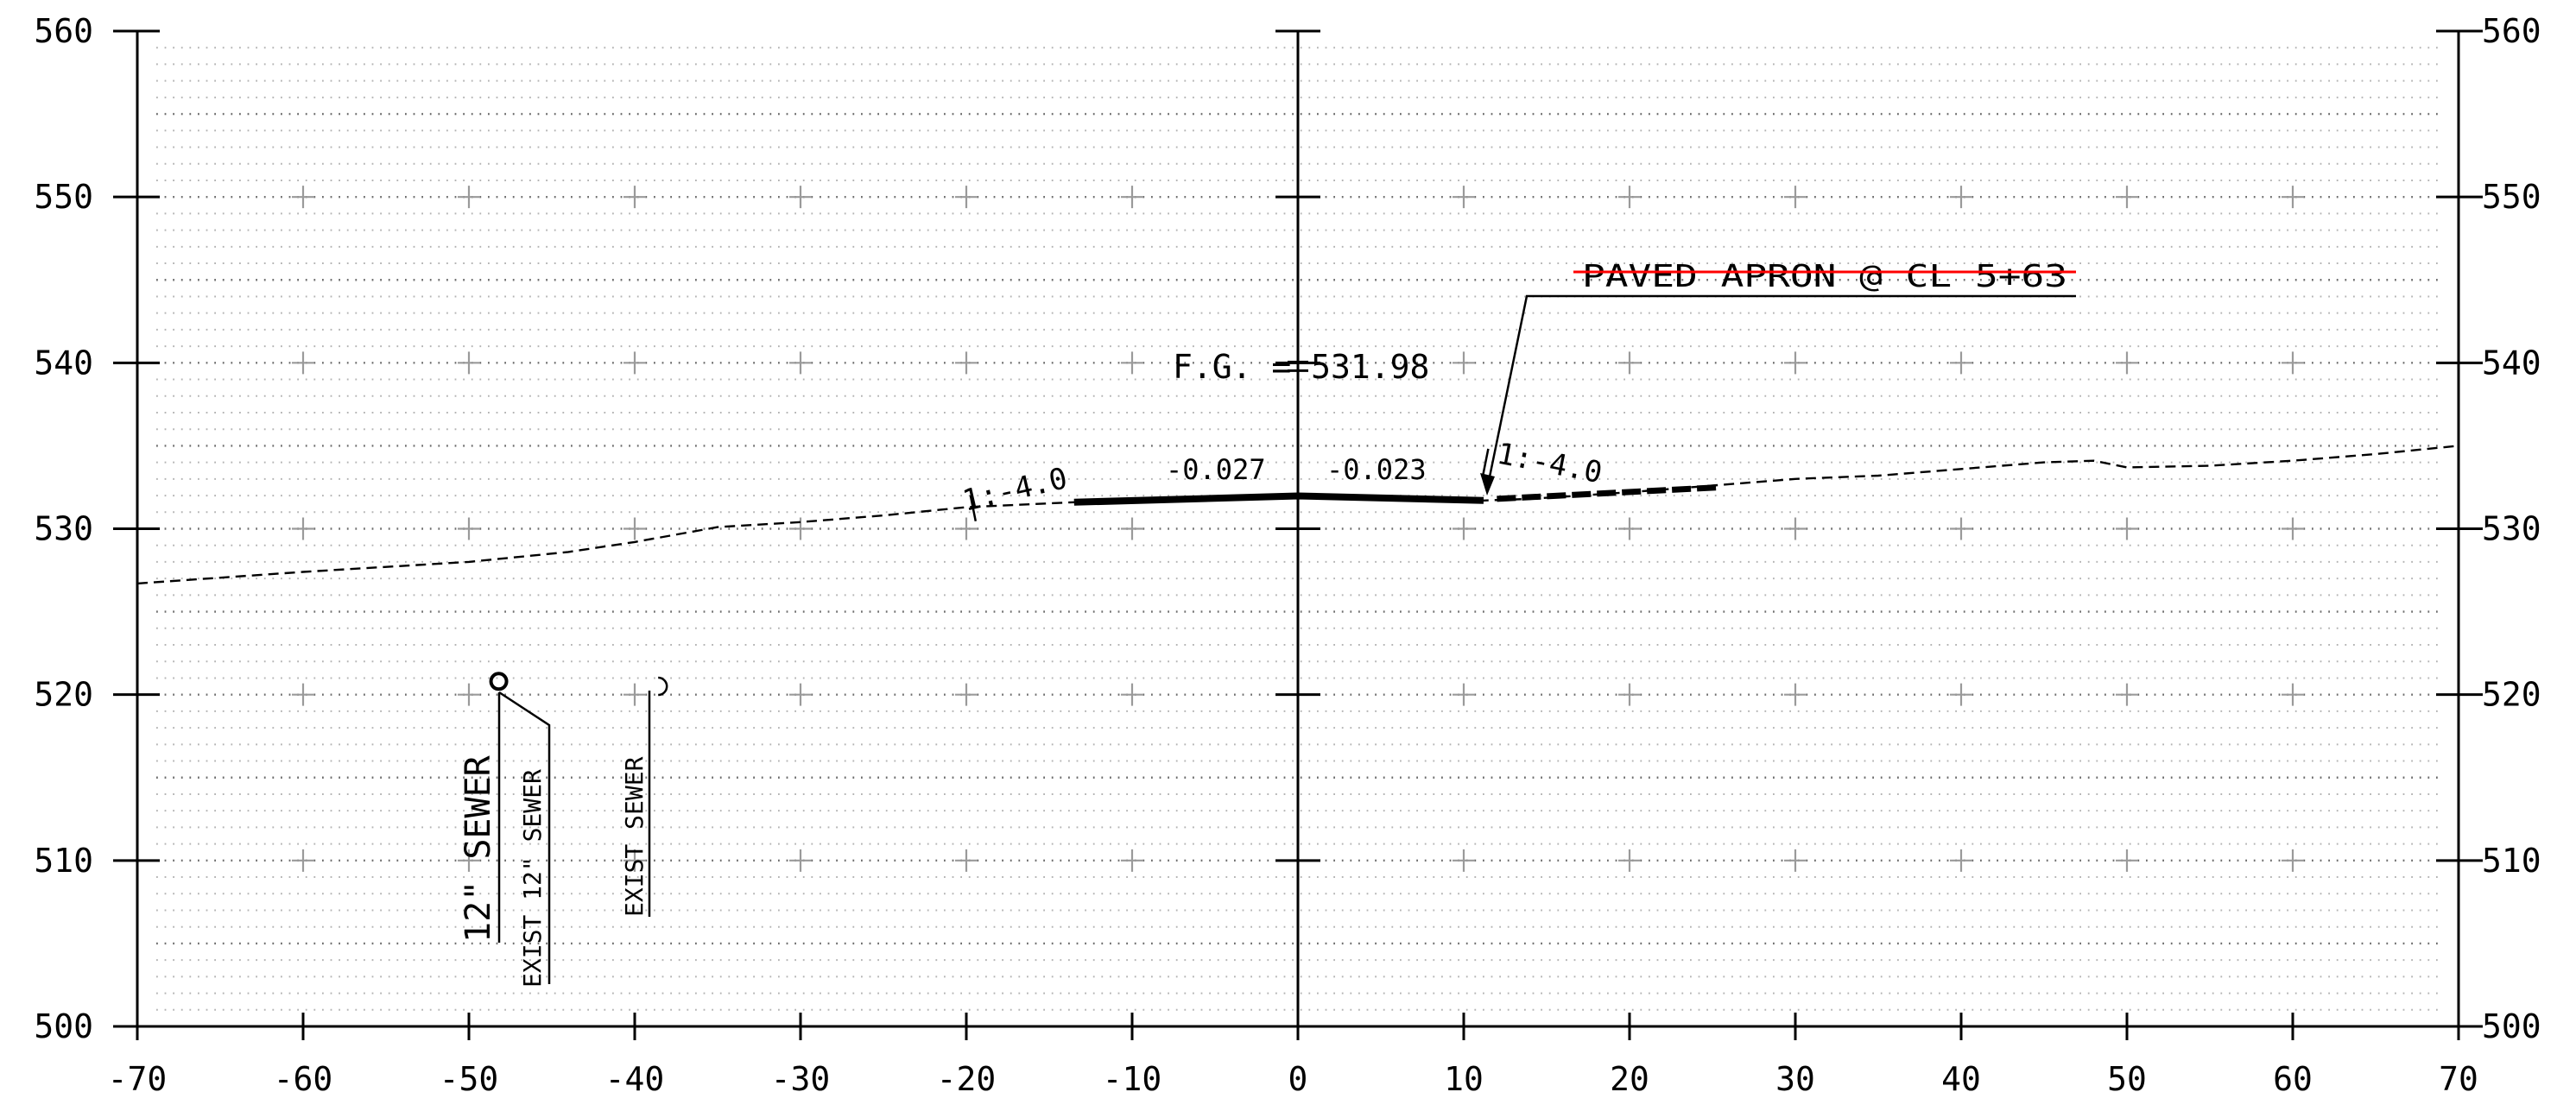 The height and width of the screenshot is (1111, 2576). What do you see at coordinates (2458, 1079) in the screenshot?
I see `x-tick-label: 70` at bounding box center [2458, 1079].